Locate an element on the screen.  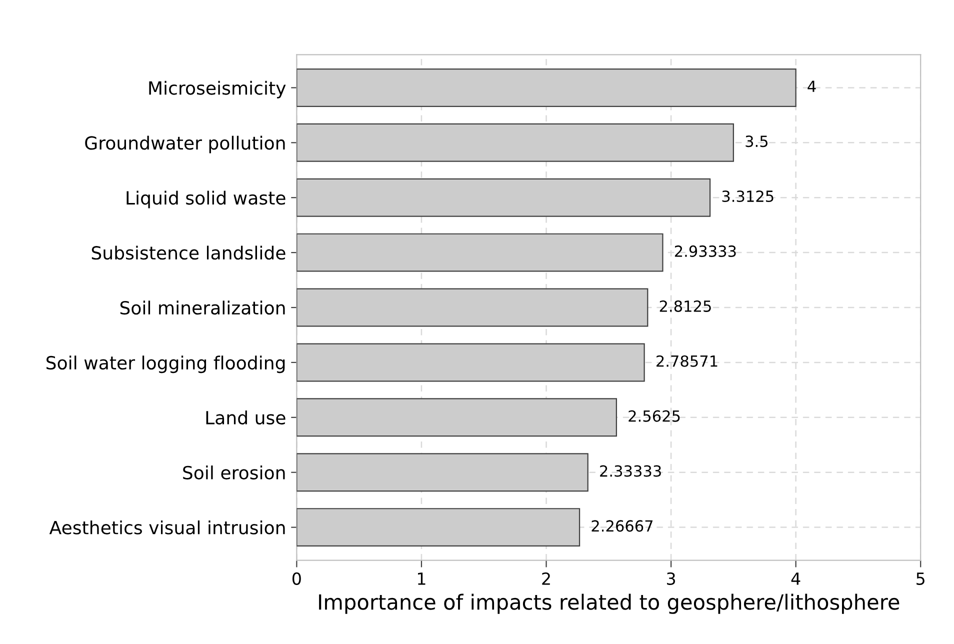
x-tick-label: 2 is located at coordinates (546, 578).